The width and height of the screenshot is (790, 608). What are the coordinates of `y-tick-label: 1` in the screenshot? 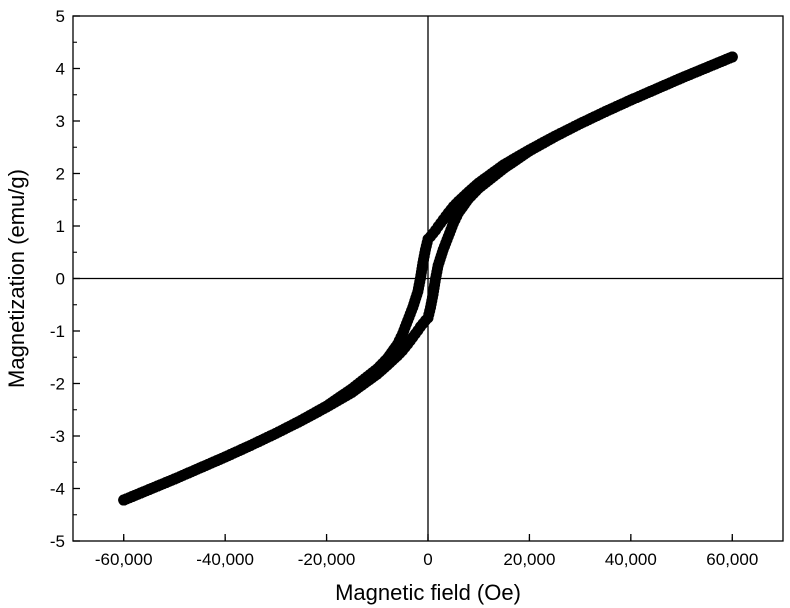 It's located at (60, 226).